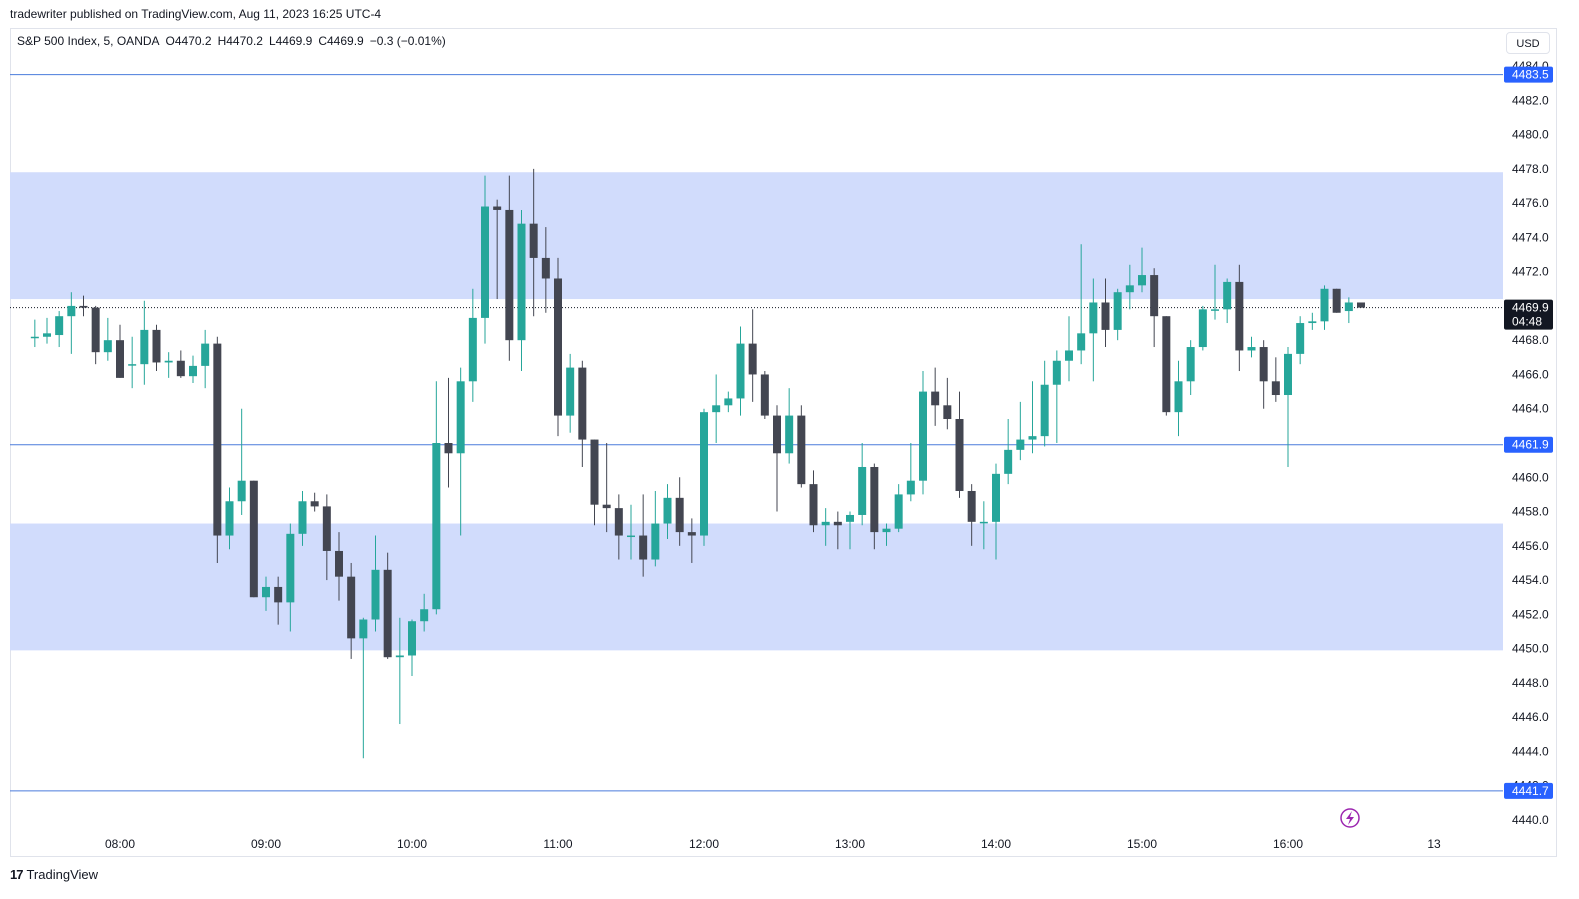 The height and width of the screenshot is (899, 1579). I want to click on currency-button: USD, so click(1528, 43).